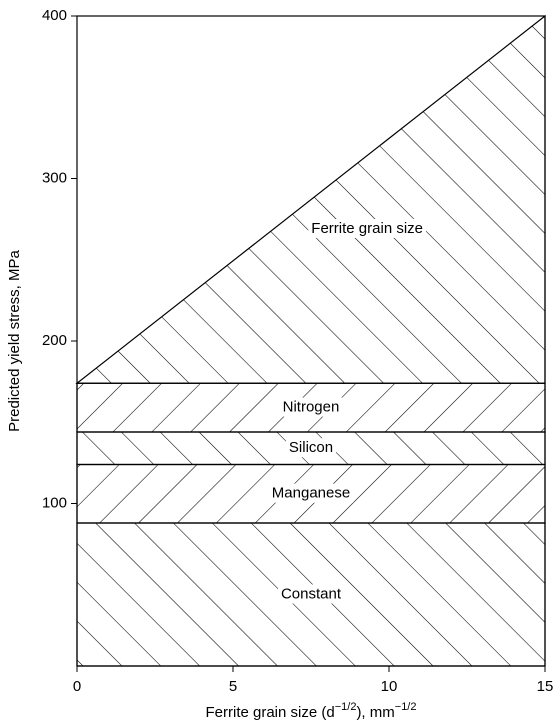 The image size is (557, 726). I want to click on y-tick-label: 200, so click(54, 340).